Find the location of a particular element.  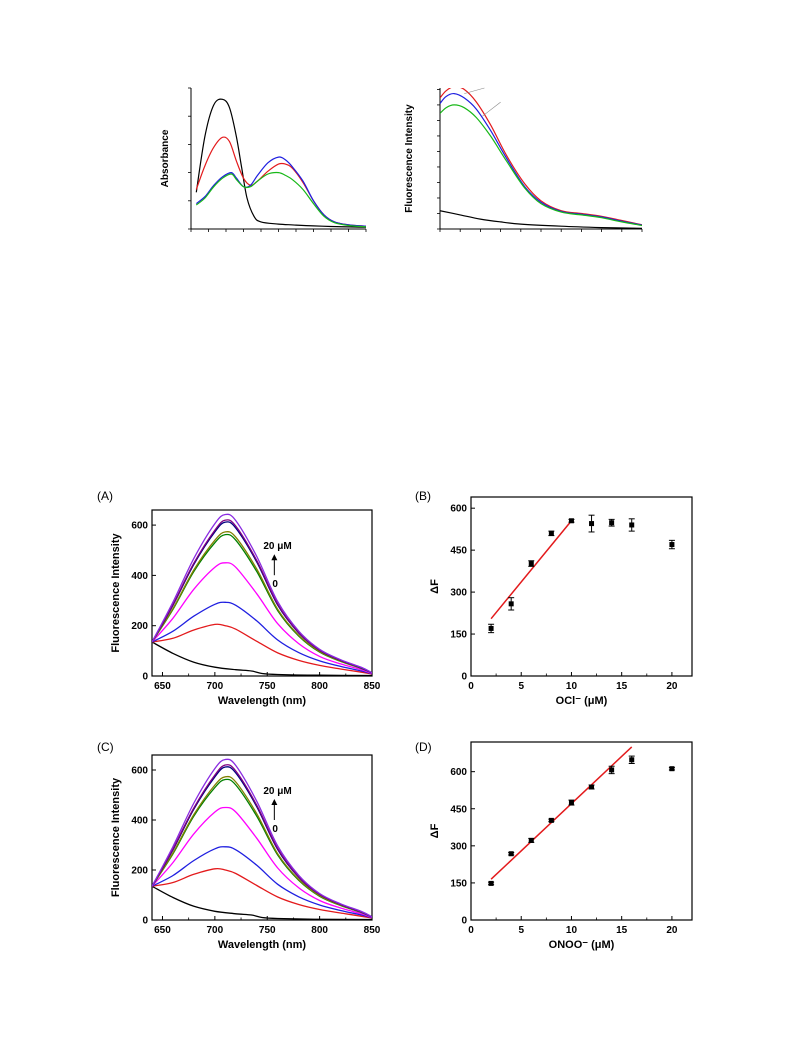

annotation-arrow-head is located at coordinates (274, 557).